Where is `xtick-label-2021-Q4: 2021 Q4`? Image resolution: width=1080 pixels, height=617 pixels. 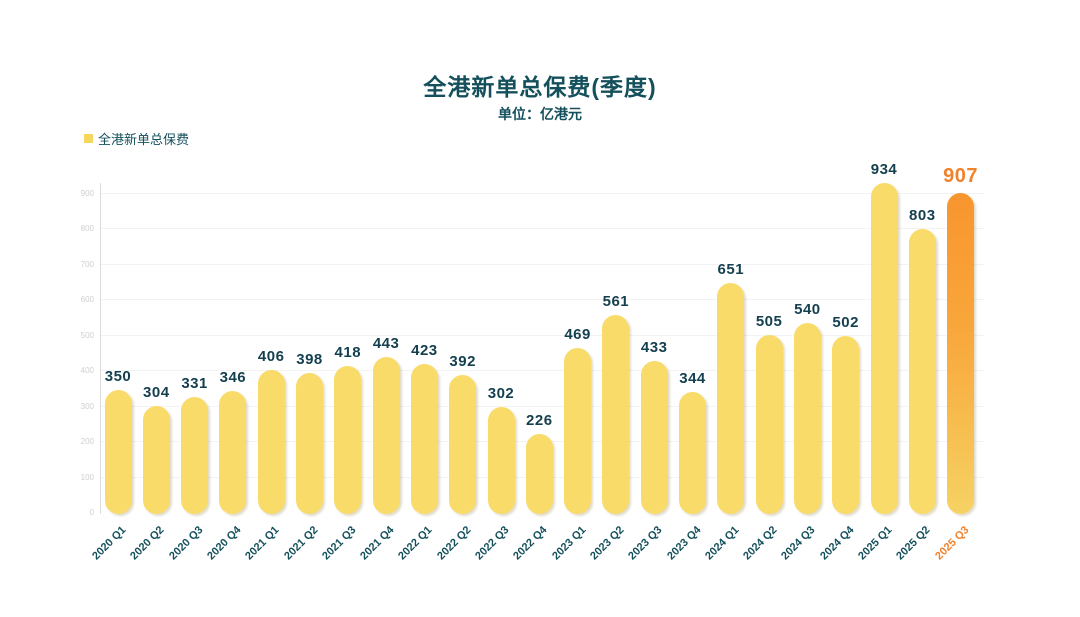 xtick-label-2021-Q4: 2021 Q4 is located at coordinates (377, 543).